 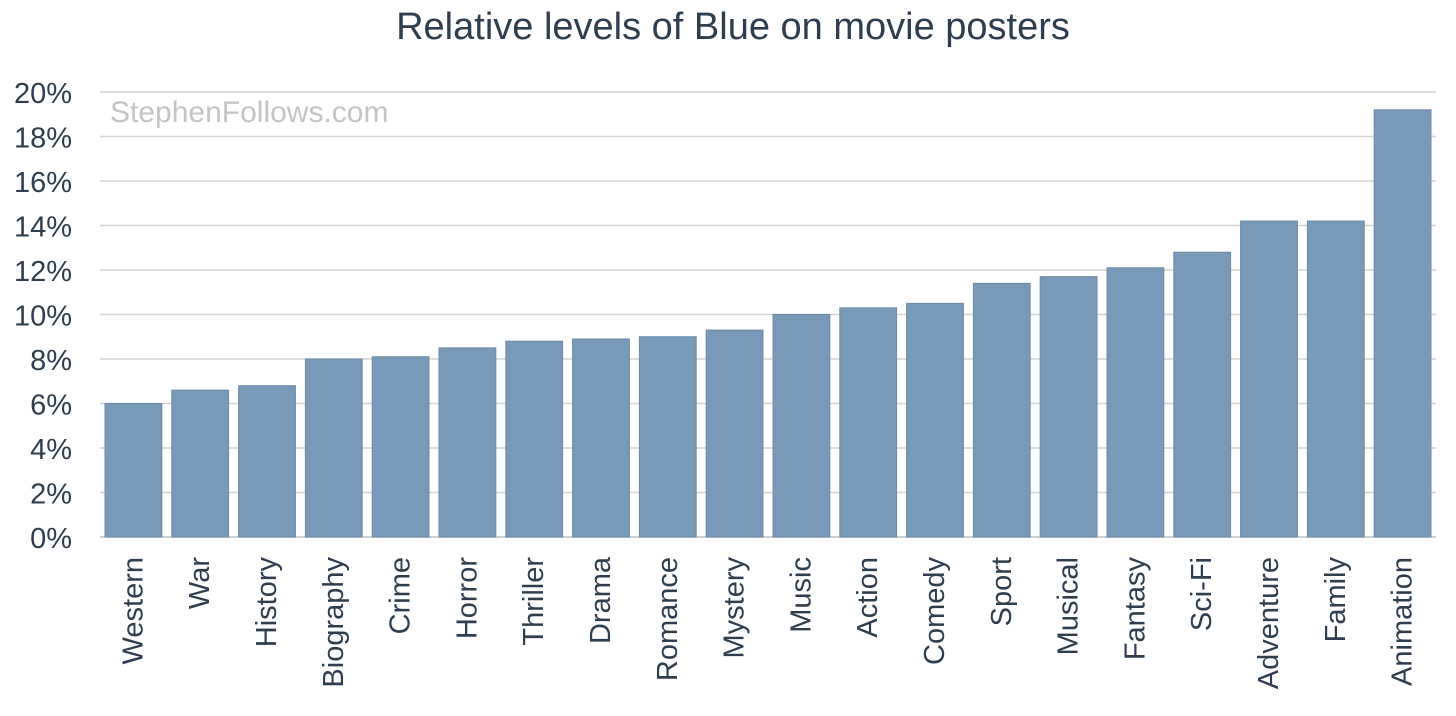 What do you see at coordinates (249, 112) in the screenshot?
I see `watermark: StephenFollows.com` at bounding box center [249, 112].